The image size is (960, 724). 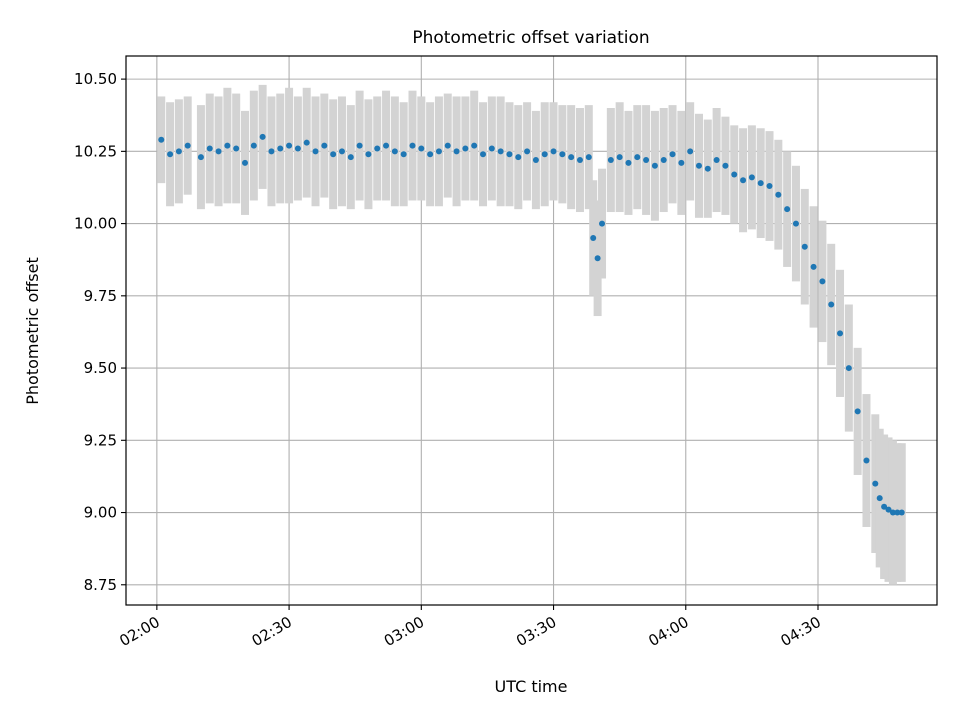 I want to click on x-tick-label: 02:00, so click(x=139, y=631).